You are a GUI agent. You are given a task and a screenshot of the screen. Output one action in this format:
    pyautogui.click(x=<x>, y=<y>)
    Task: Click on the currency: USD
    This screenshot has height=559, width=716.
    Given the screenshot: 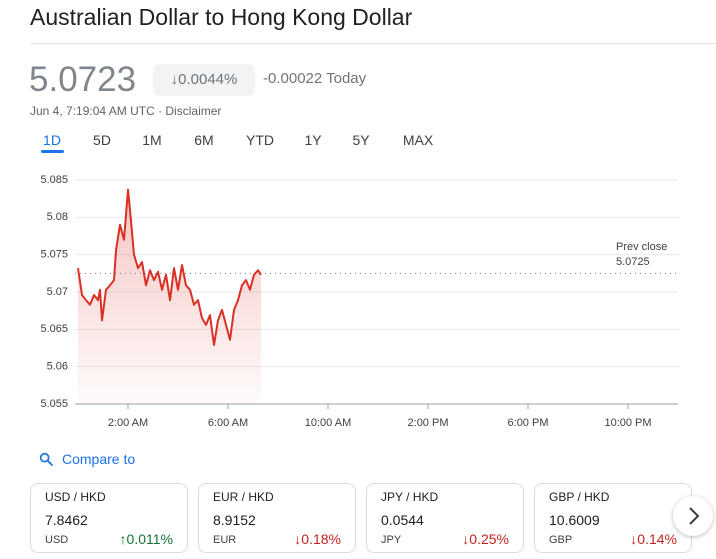 What is the action you would take?
    pyautogui.click(x=57, y=540)
    